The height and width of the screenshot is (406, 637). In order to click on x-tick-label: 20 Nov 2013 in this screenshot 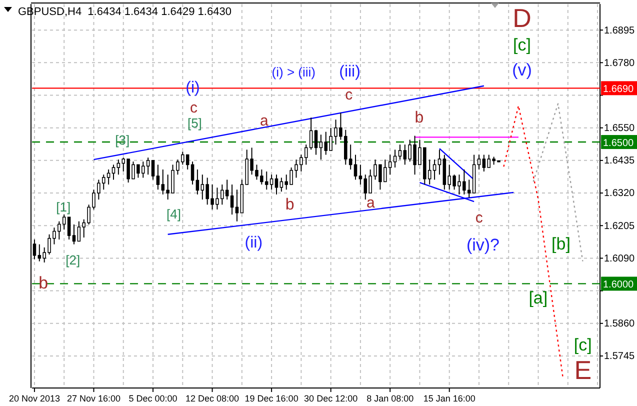, I will do `click(34, 398)`.